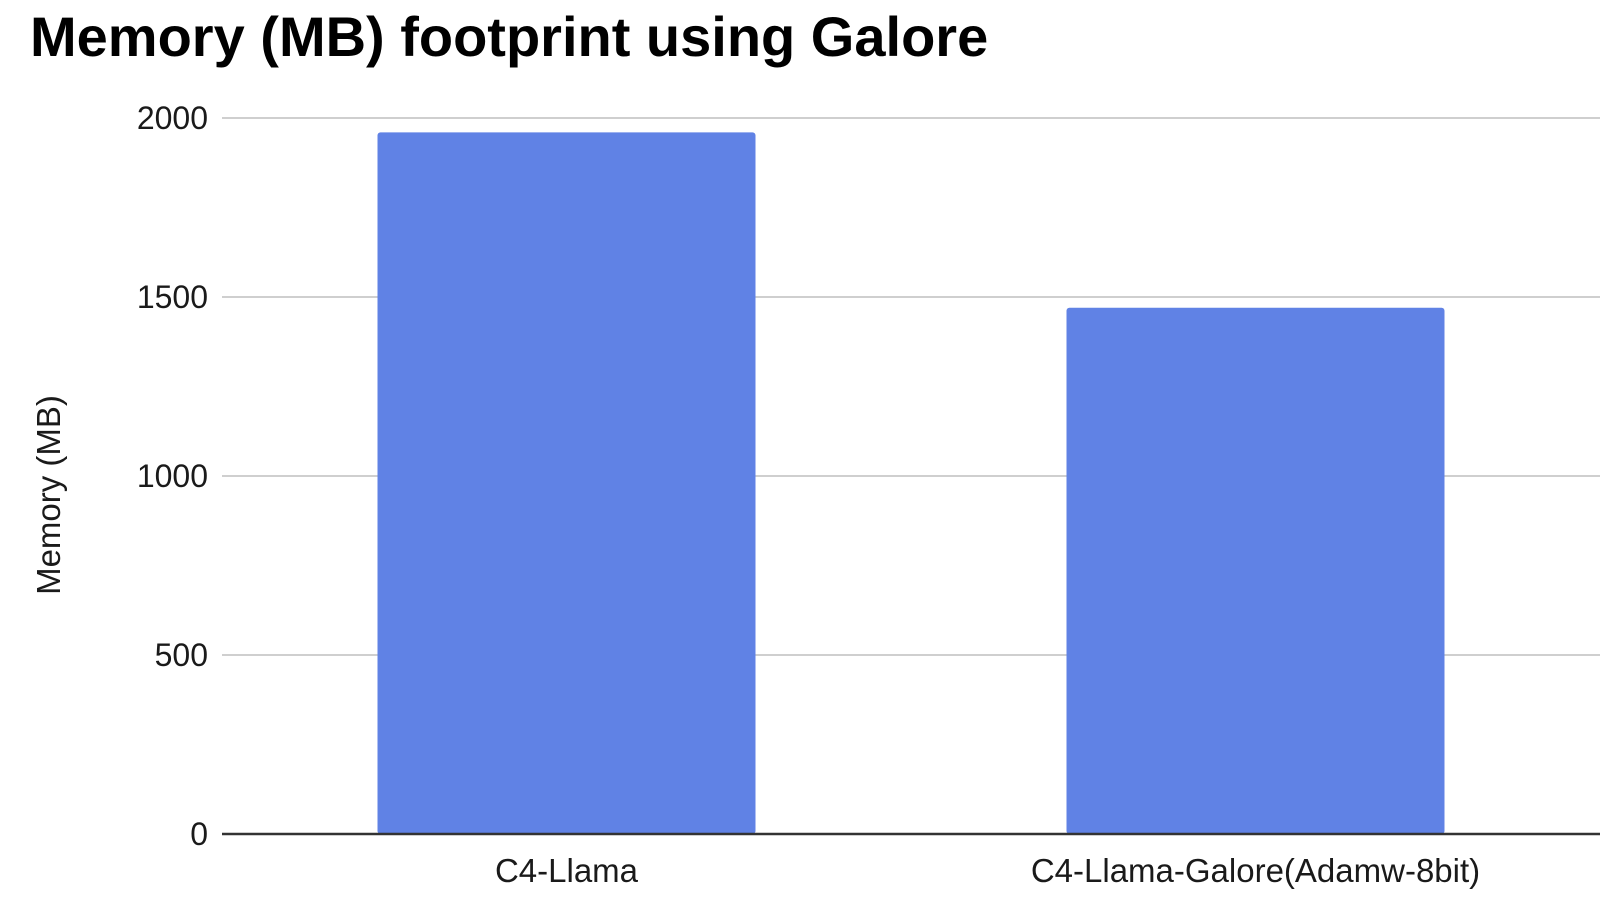  I want to click on x-category-label: C4-Llama-Galore(Adamw-8bit), so click(1255, 870).